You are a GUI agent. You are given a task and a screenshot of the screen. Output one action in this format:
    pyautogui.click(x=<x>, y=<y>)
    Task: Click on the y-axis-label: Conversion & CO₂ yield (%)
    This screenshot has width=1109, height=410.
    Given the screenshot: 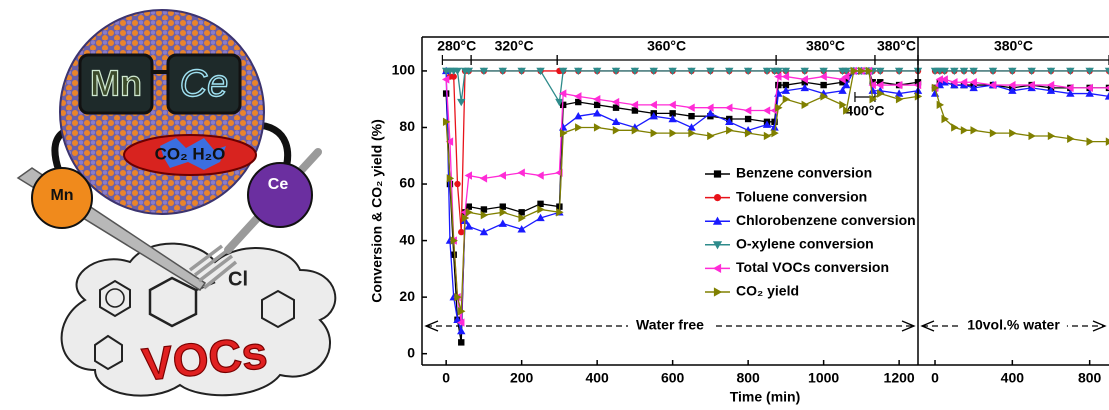 What is the action you would take?
    pyautogui.click(x=377, y=211)
    